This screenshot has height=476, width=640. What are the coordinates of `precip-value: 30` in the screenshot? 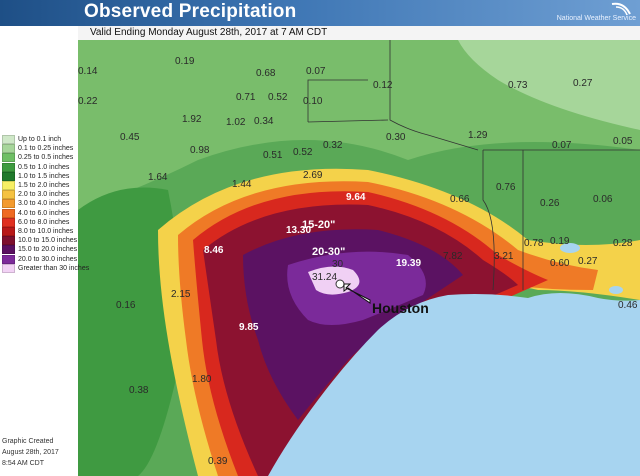 It's located at (338, 264).